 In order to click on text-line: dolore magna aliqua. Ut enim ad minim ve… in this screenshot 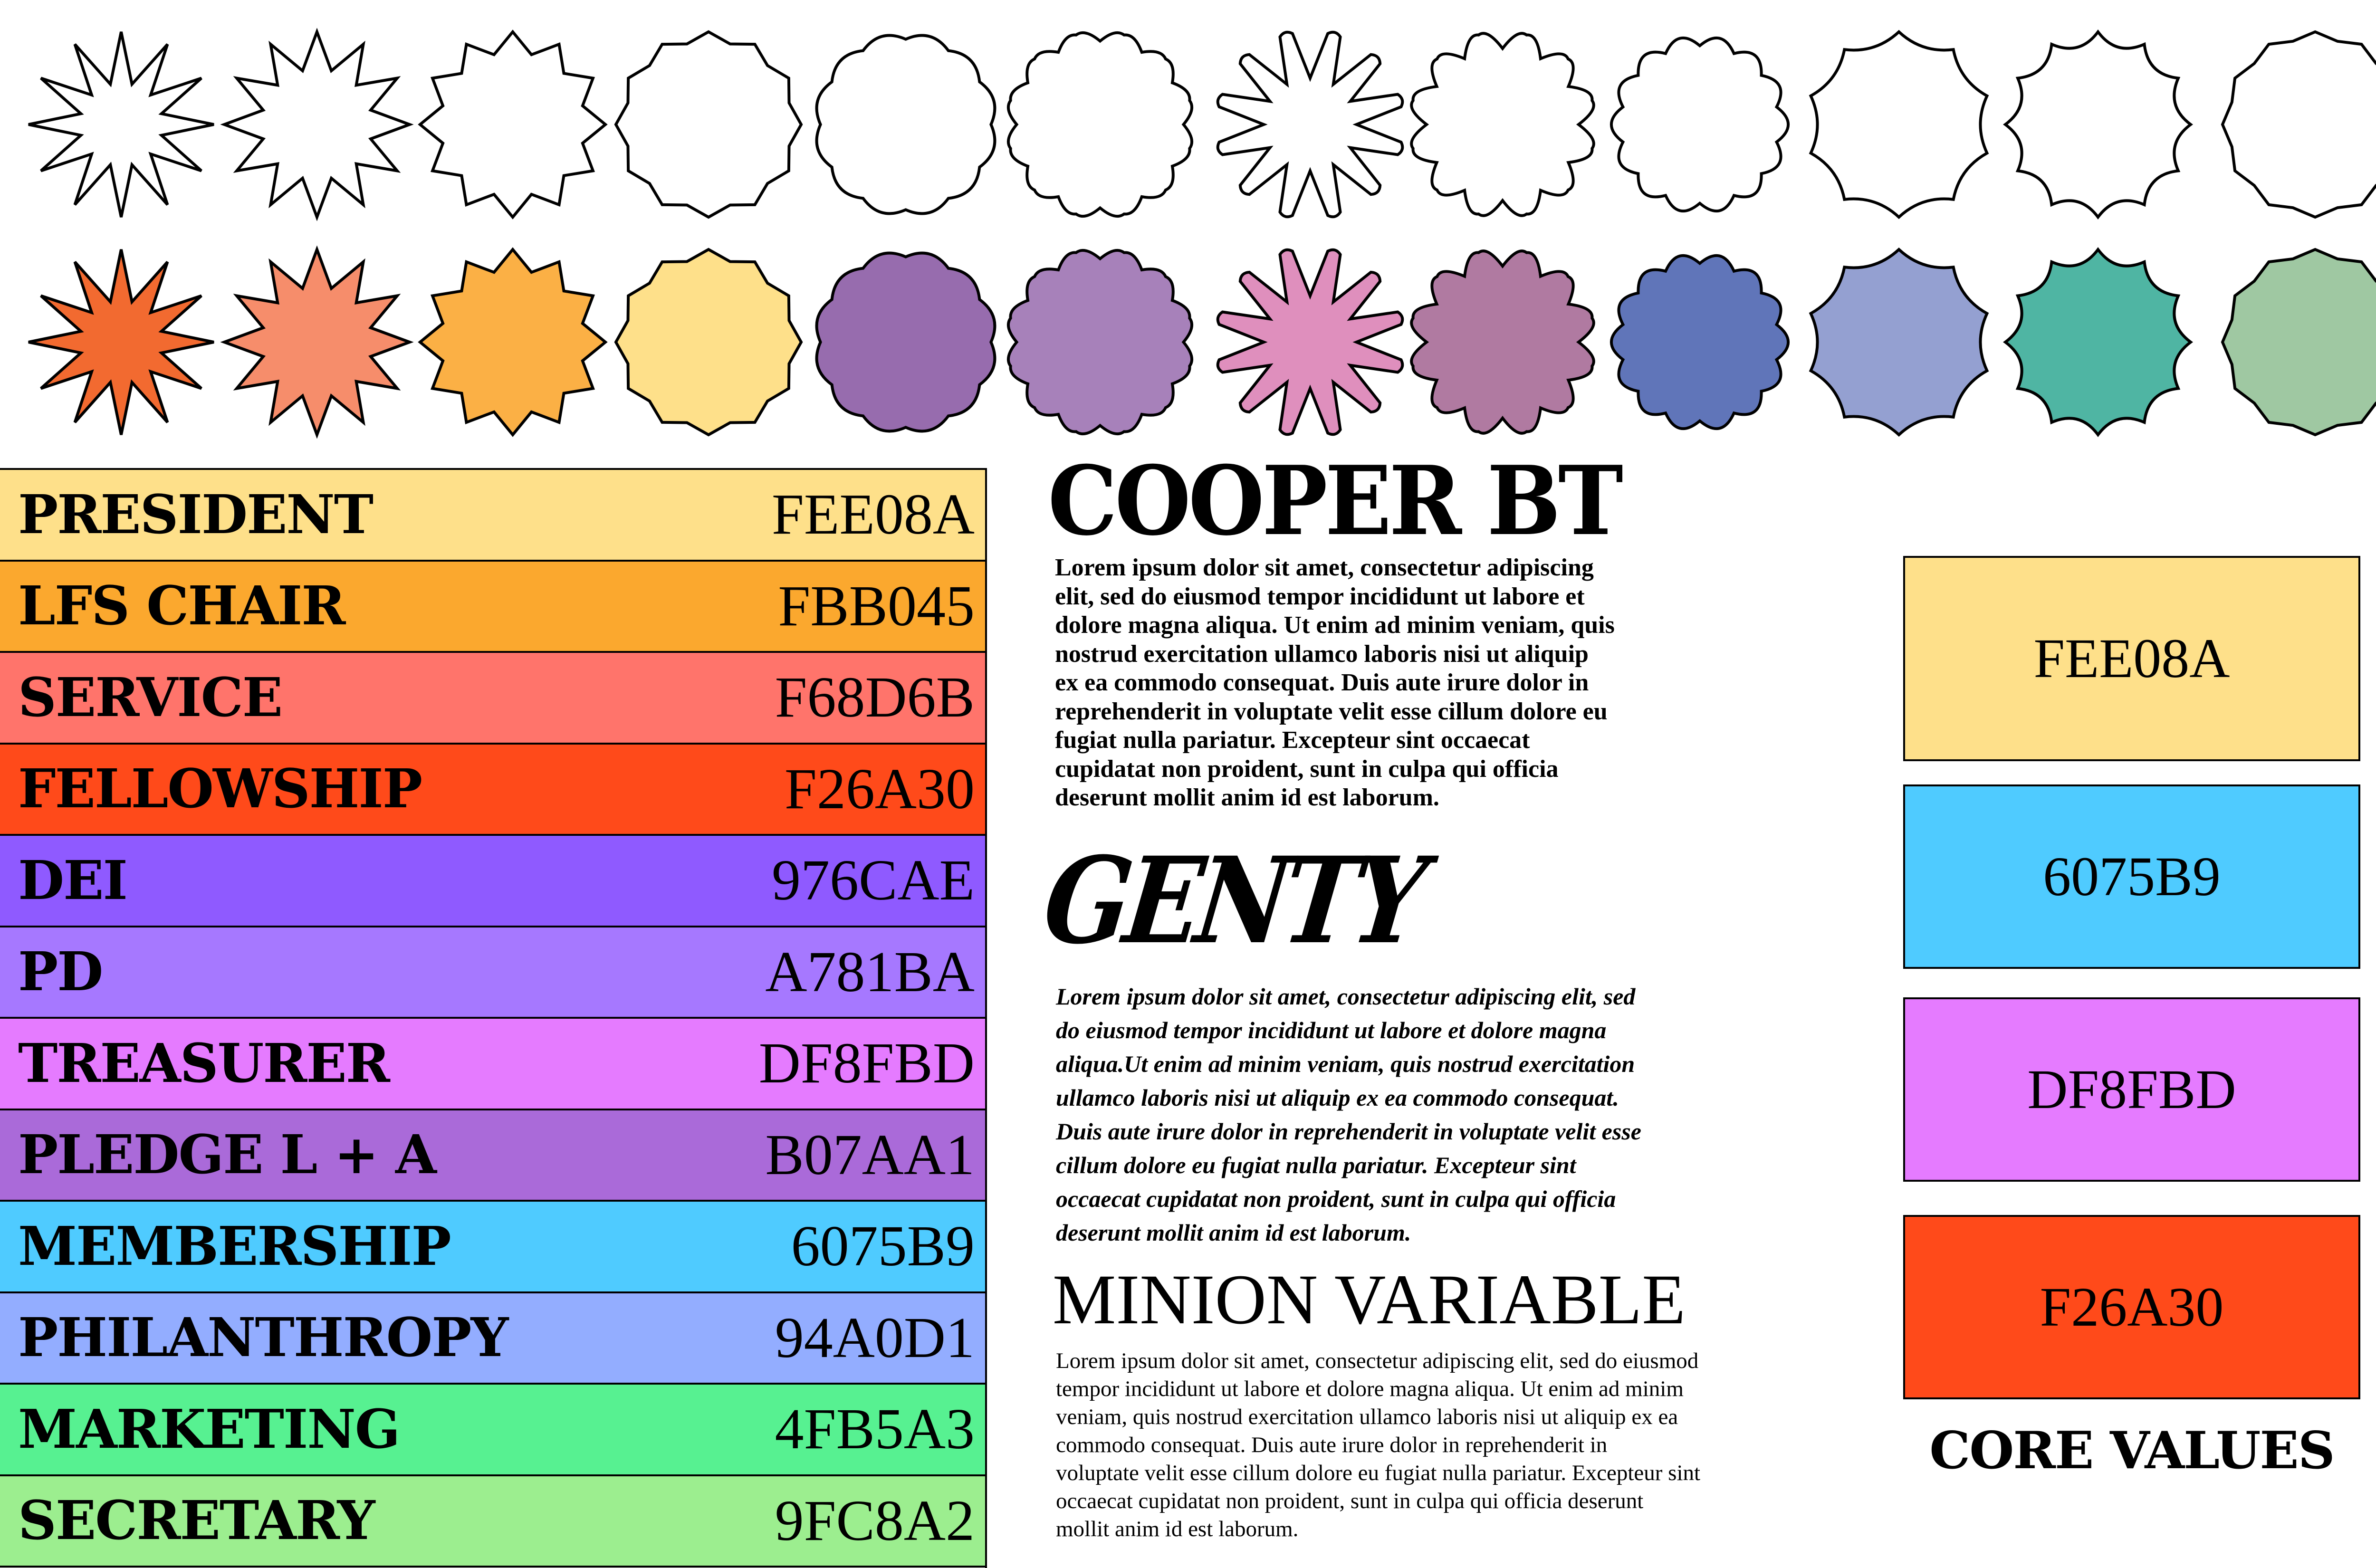, I will do `click(1335, 625)`.